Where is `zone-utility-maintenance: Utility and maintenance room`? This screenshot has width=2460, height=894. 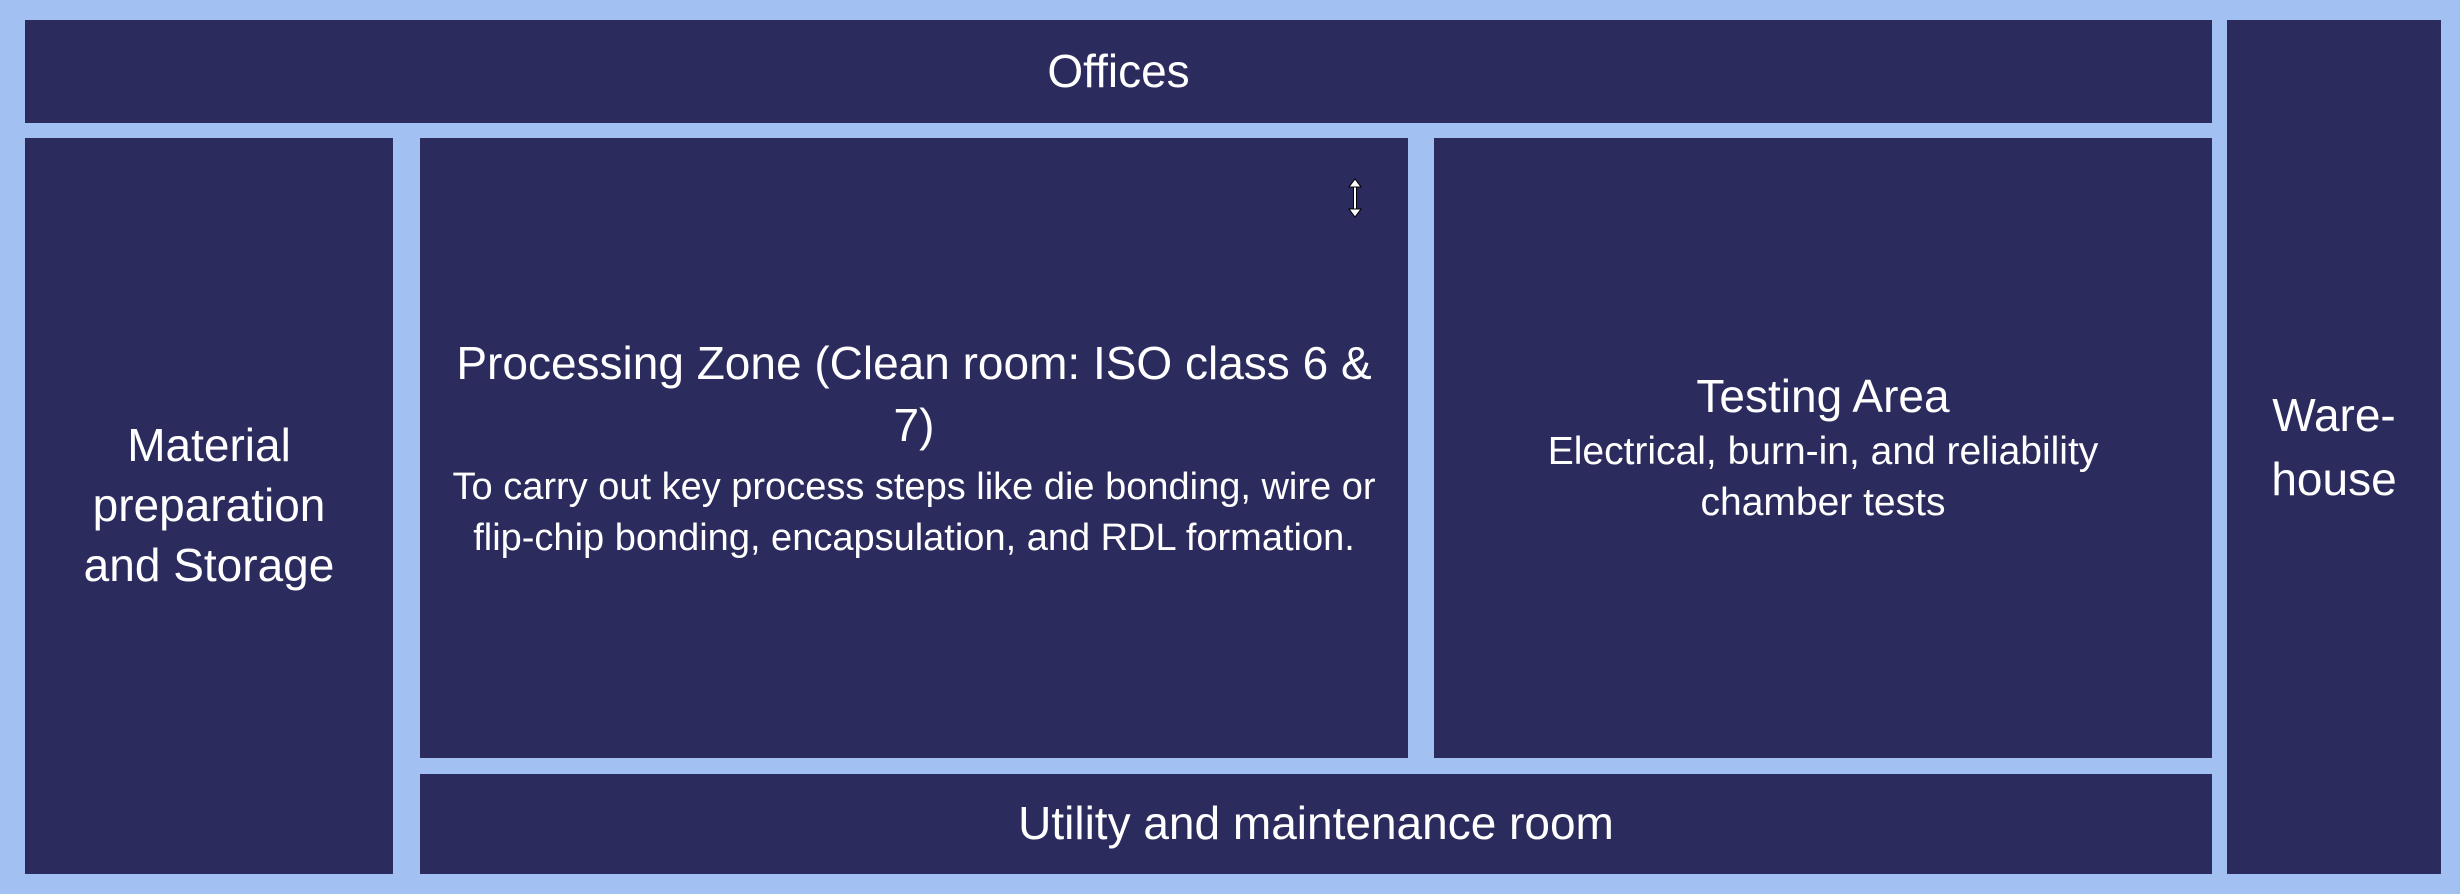
zone-utility-maintenance: Utility and maintenance room is located at coordinates (1316, 824).